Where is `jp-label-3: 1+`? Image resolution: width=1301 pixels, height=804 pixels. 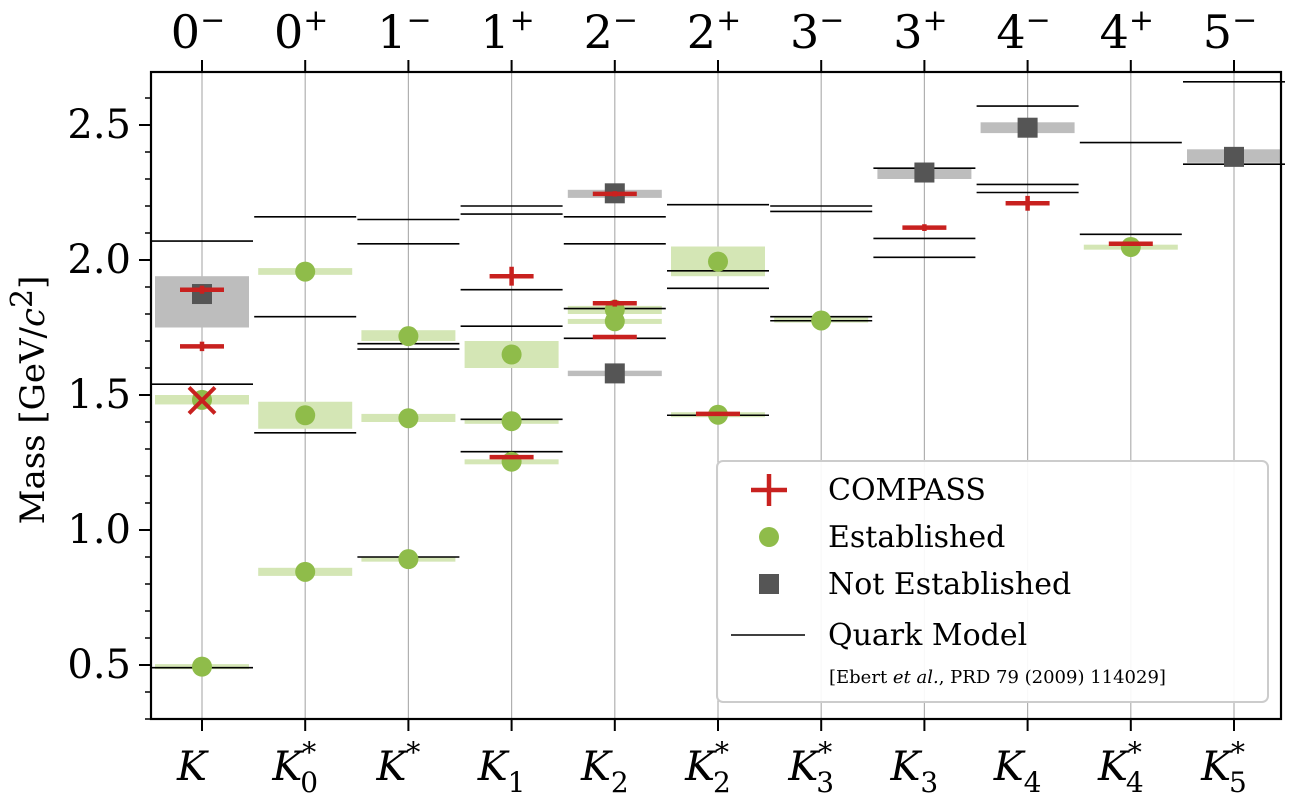 jp-label-3: 1+ is located at coordinates (507, 31).